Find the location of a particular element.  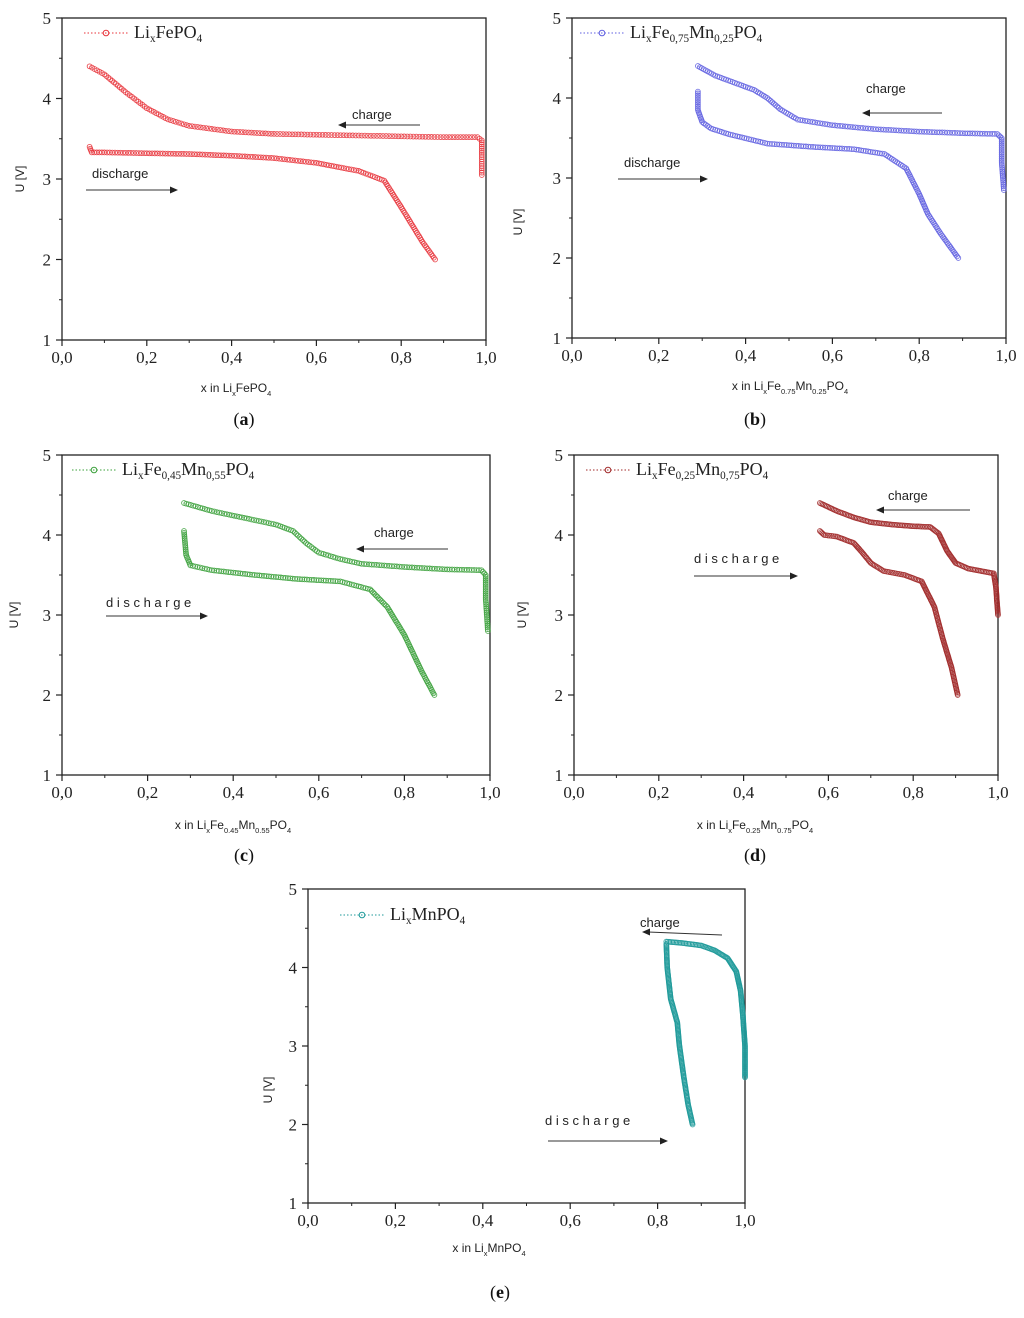

y-tick-label: 5 is located at coordinates (47, 18).